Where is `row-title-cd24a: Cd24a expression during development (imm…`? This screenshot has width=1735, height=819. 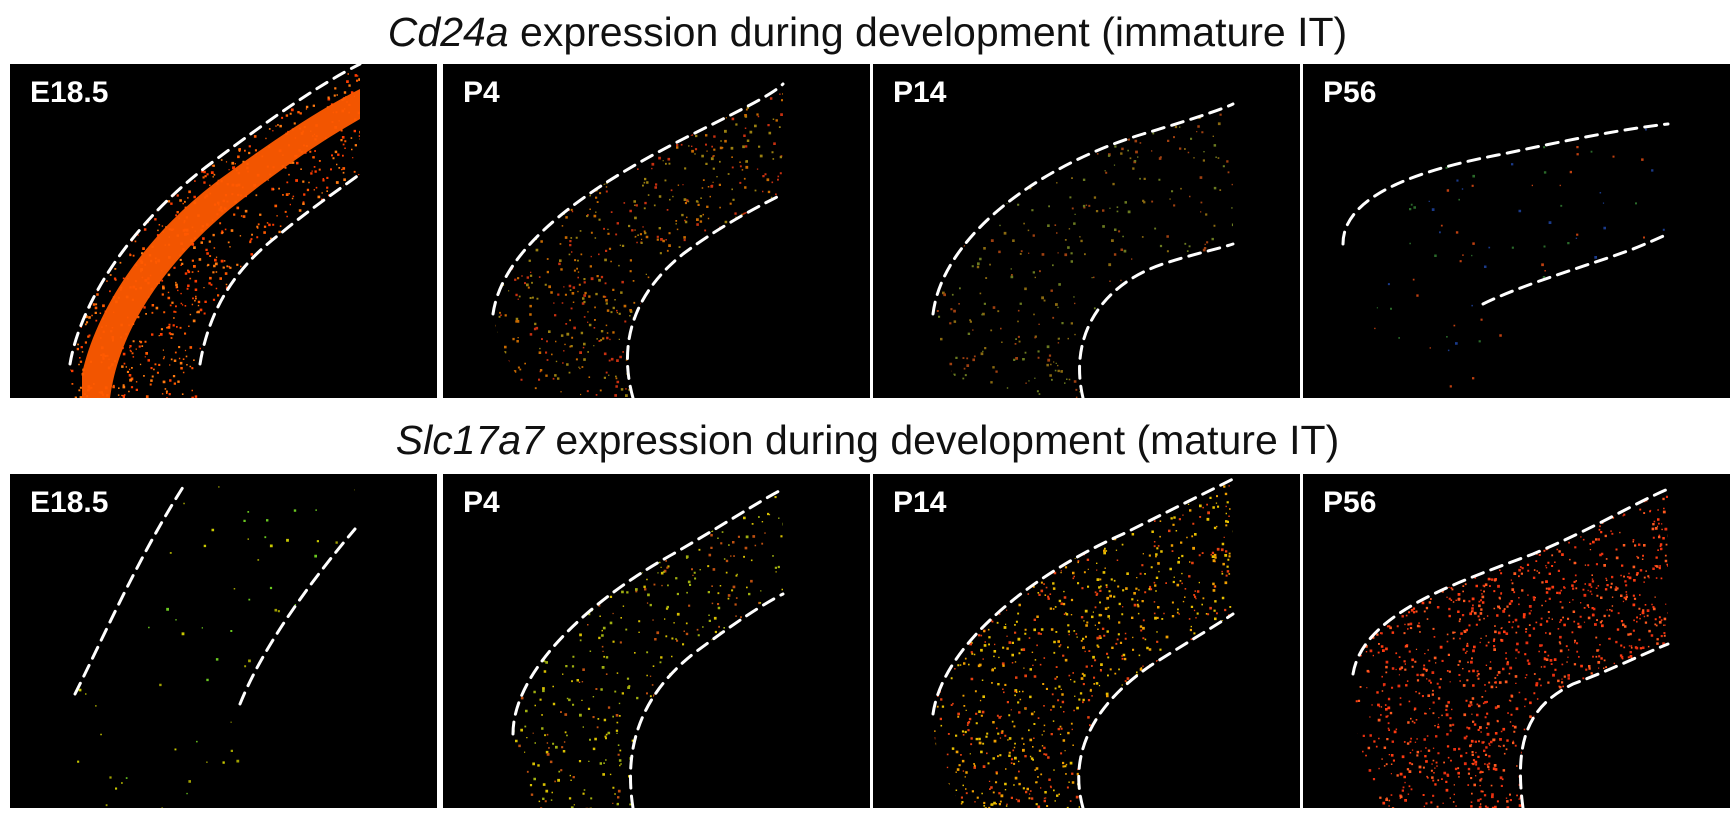 row-title-cd24a: Cd24a expression during development (imm… is located at coordinates (867, 32).